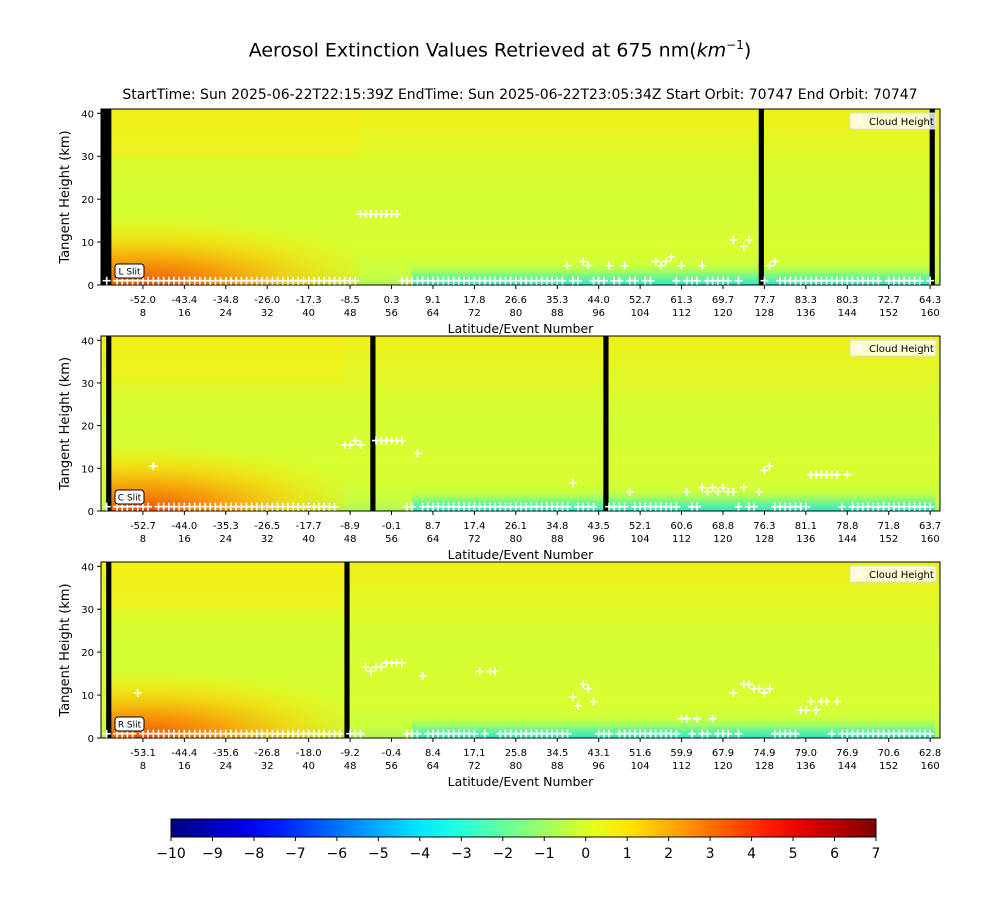 The width and height of the screenshot is (1000, 900). What do you see at coordinates (544, 854) in the screenshot?
I see `colorbar-tick-label: −1` at bounding box center [544, 854].